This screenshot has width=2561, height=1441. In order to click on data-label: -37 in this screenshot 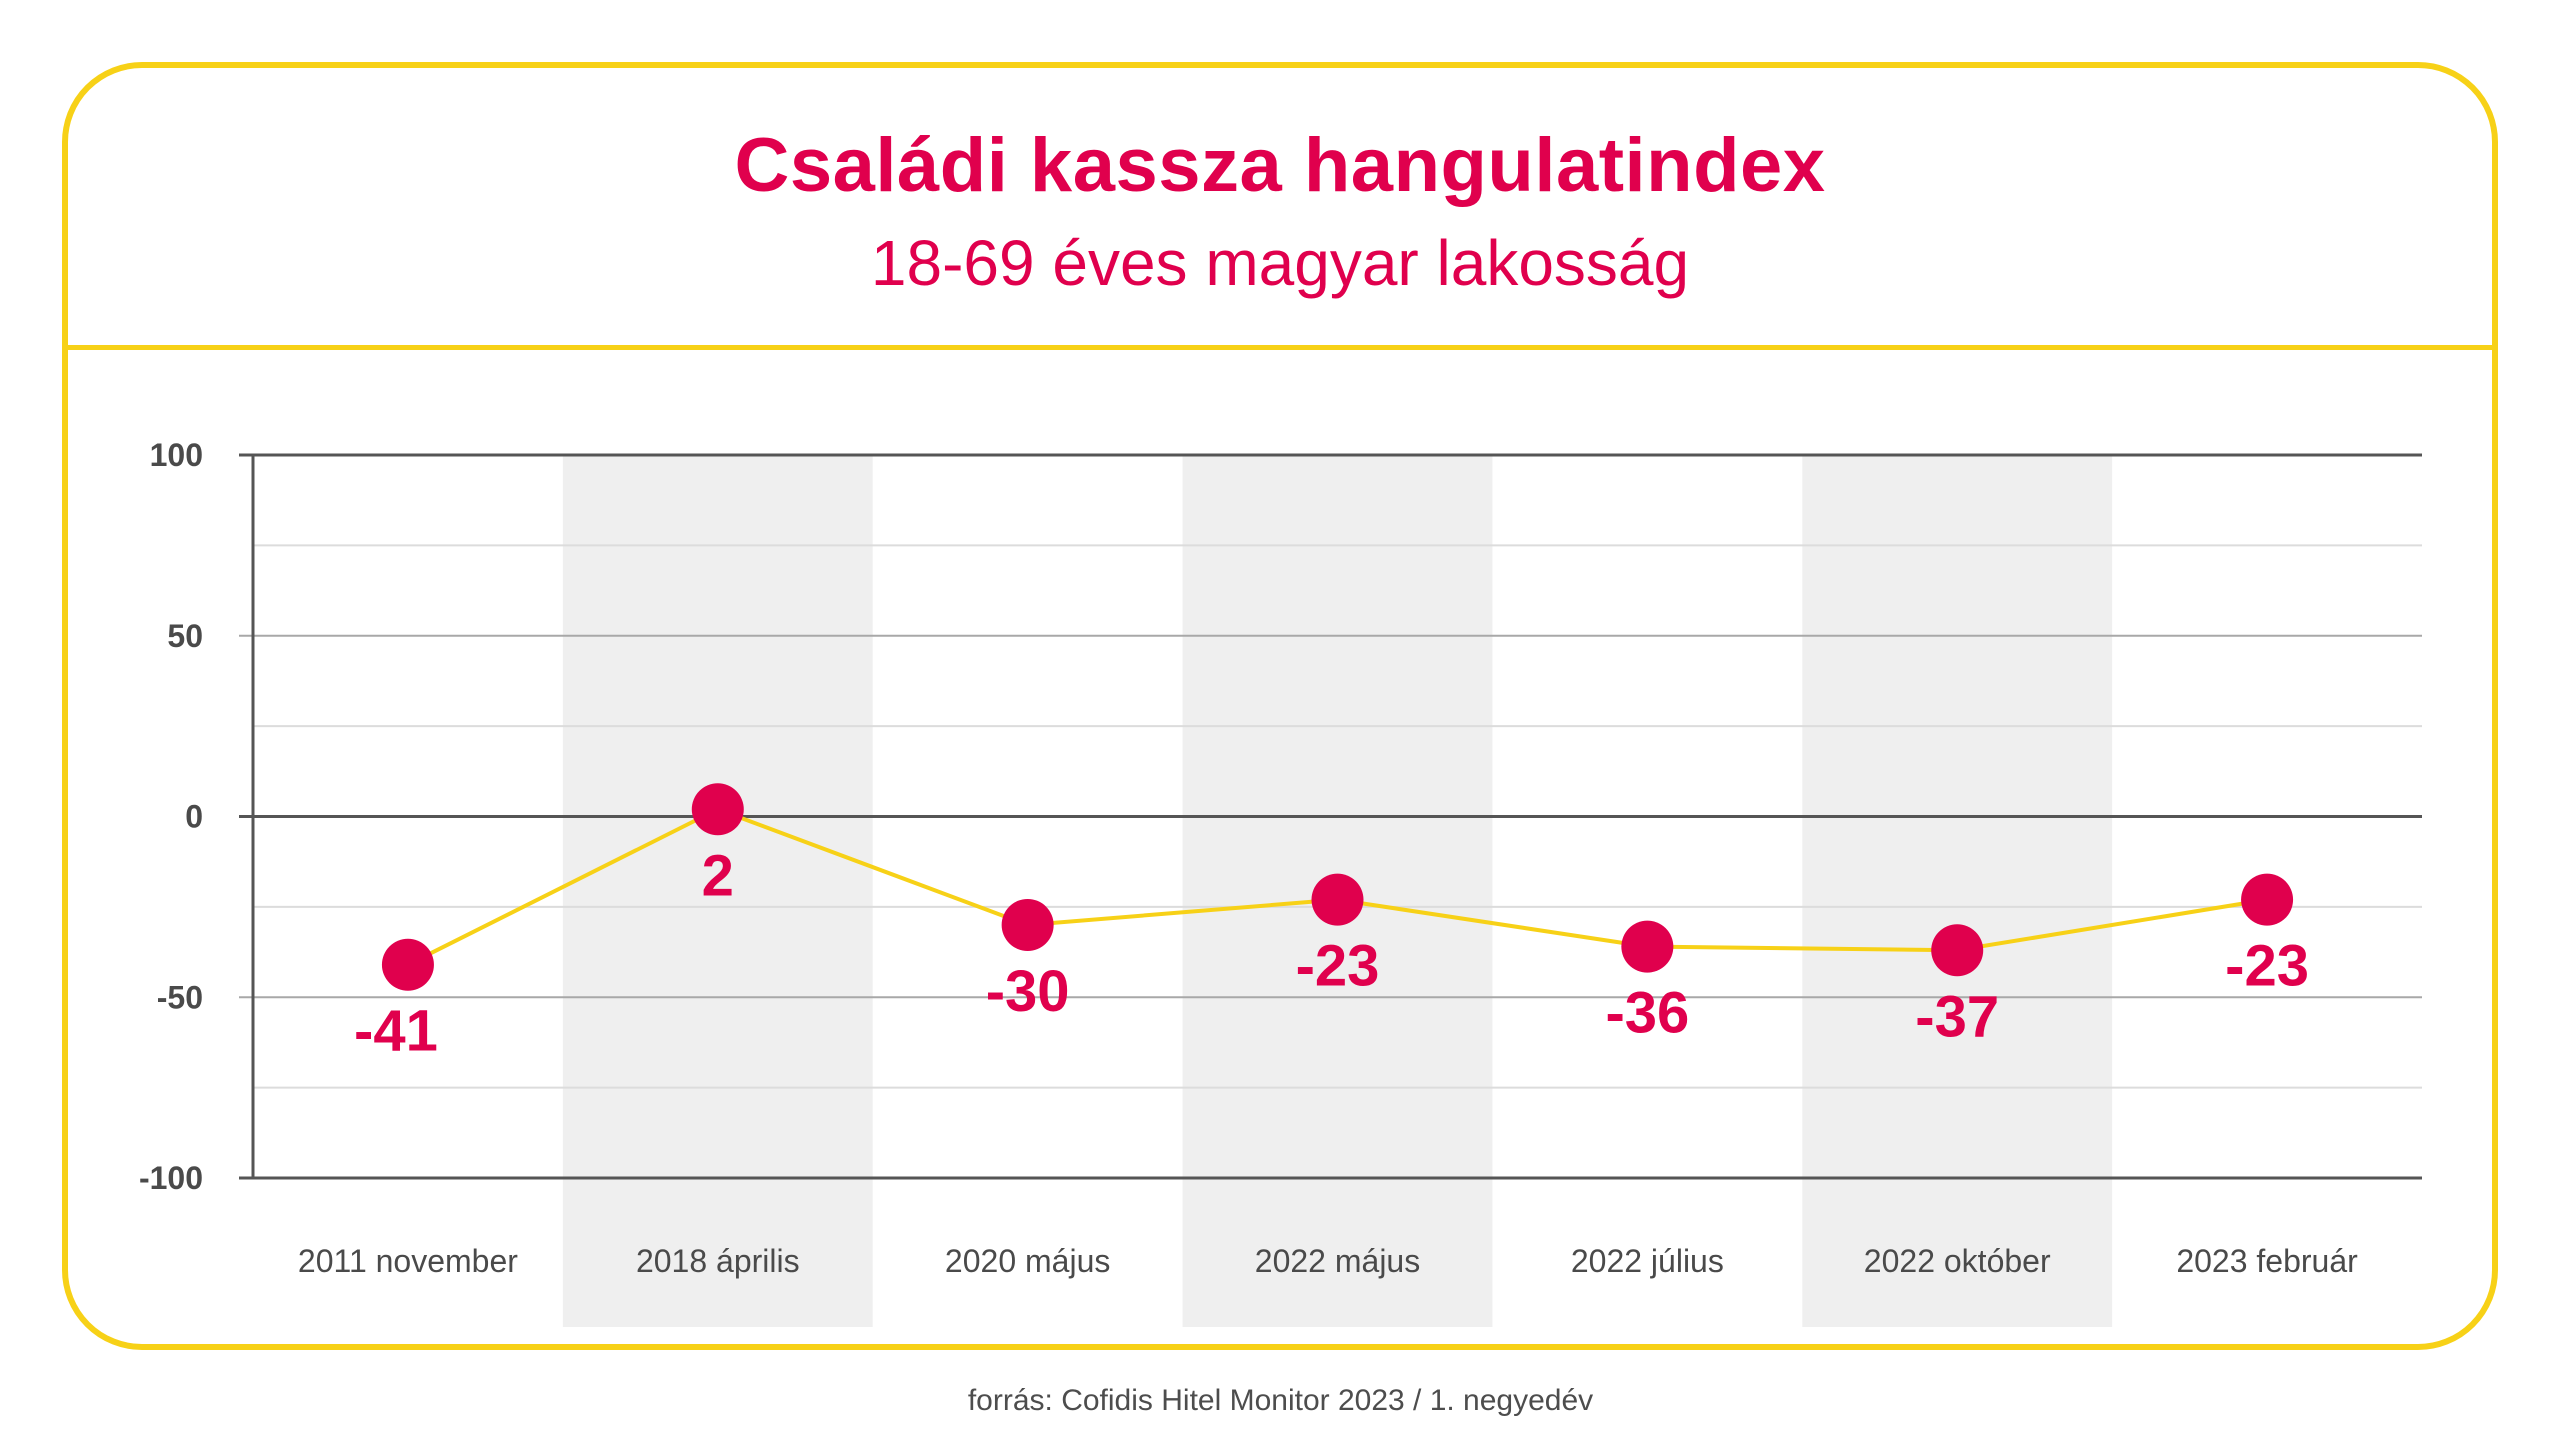, I will do `click(1957, 1016)`.